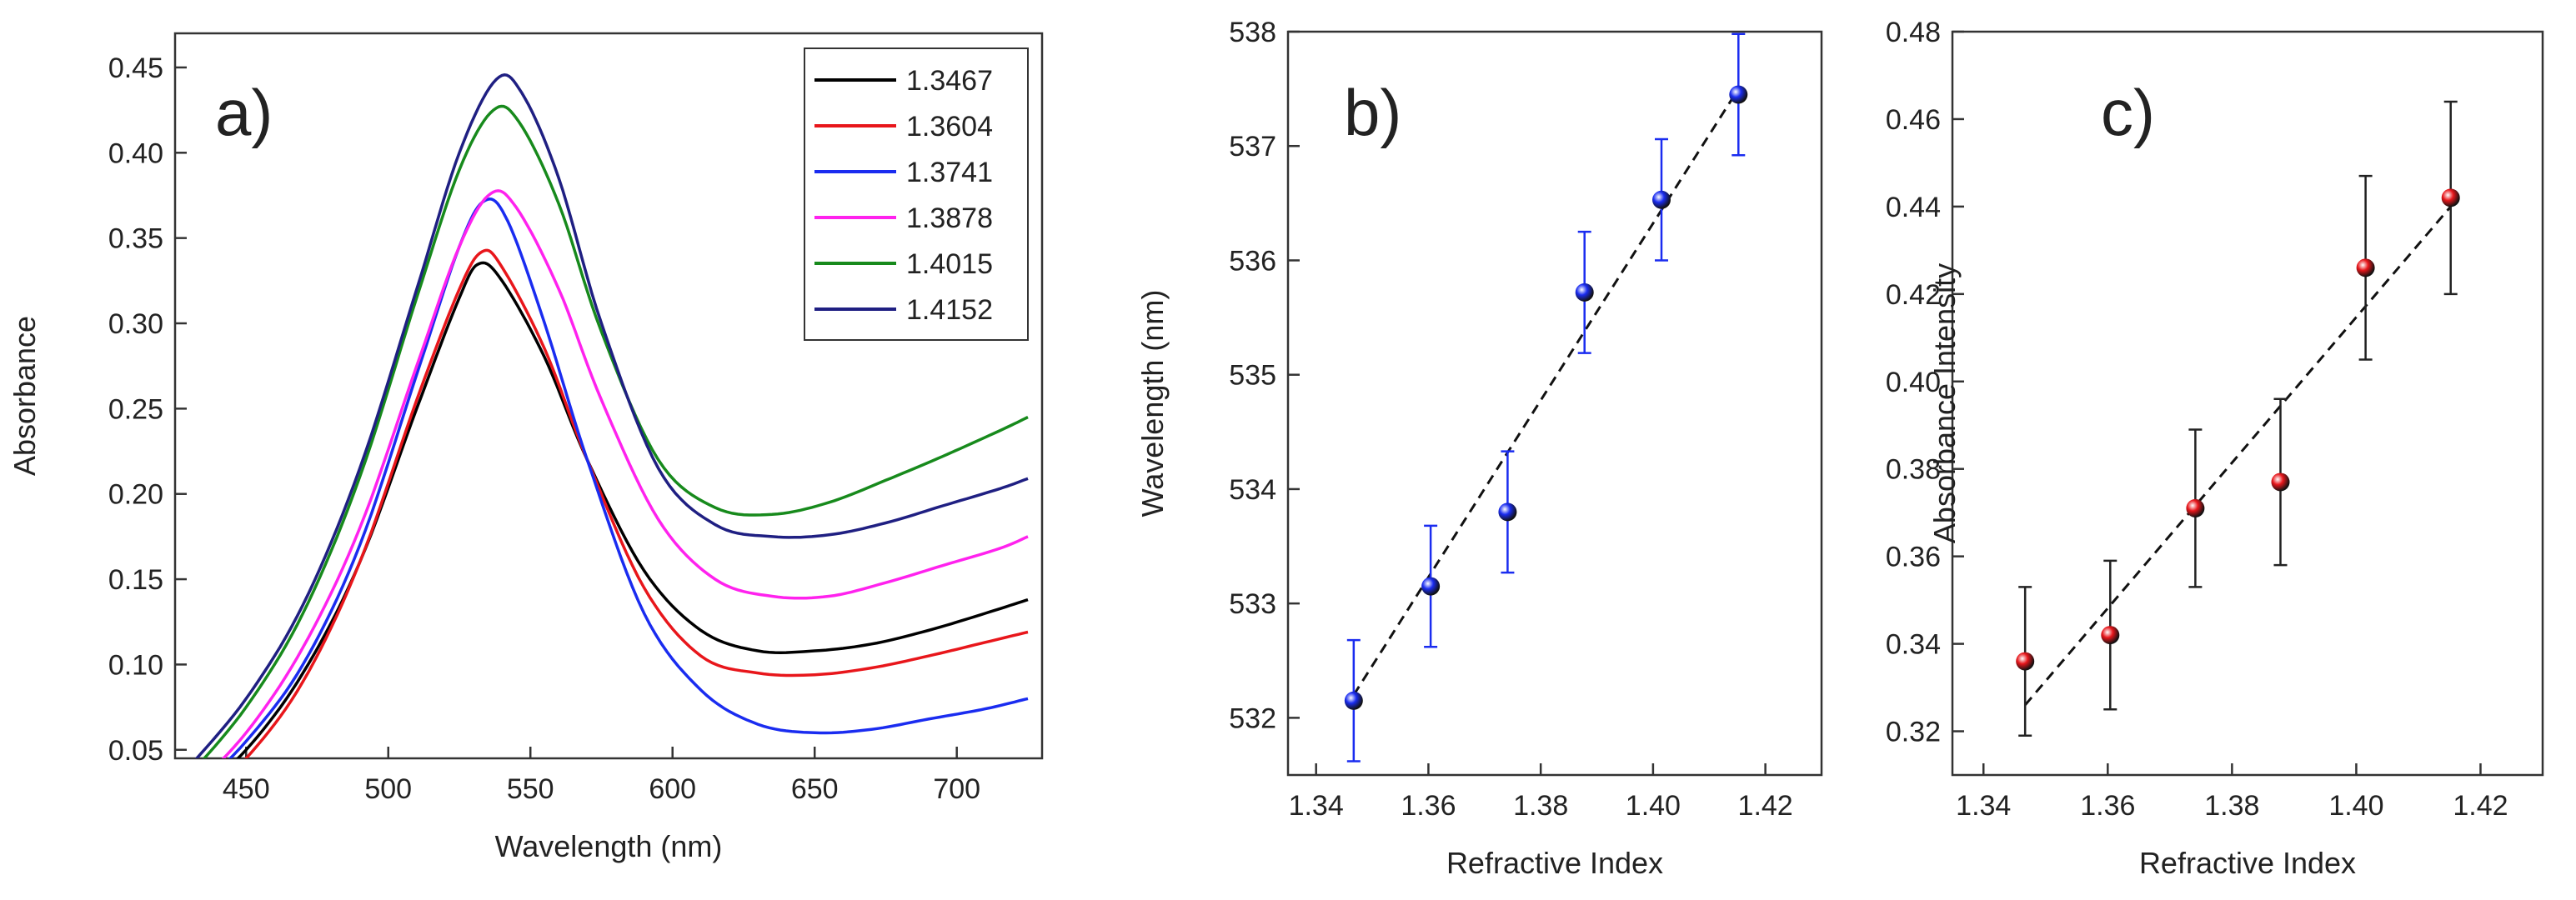 This screenshot has height=900, width=2576. I want to click on y-tick-label: 534, so click(1252, 490).